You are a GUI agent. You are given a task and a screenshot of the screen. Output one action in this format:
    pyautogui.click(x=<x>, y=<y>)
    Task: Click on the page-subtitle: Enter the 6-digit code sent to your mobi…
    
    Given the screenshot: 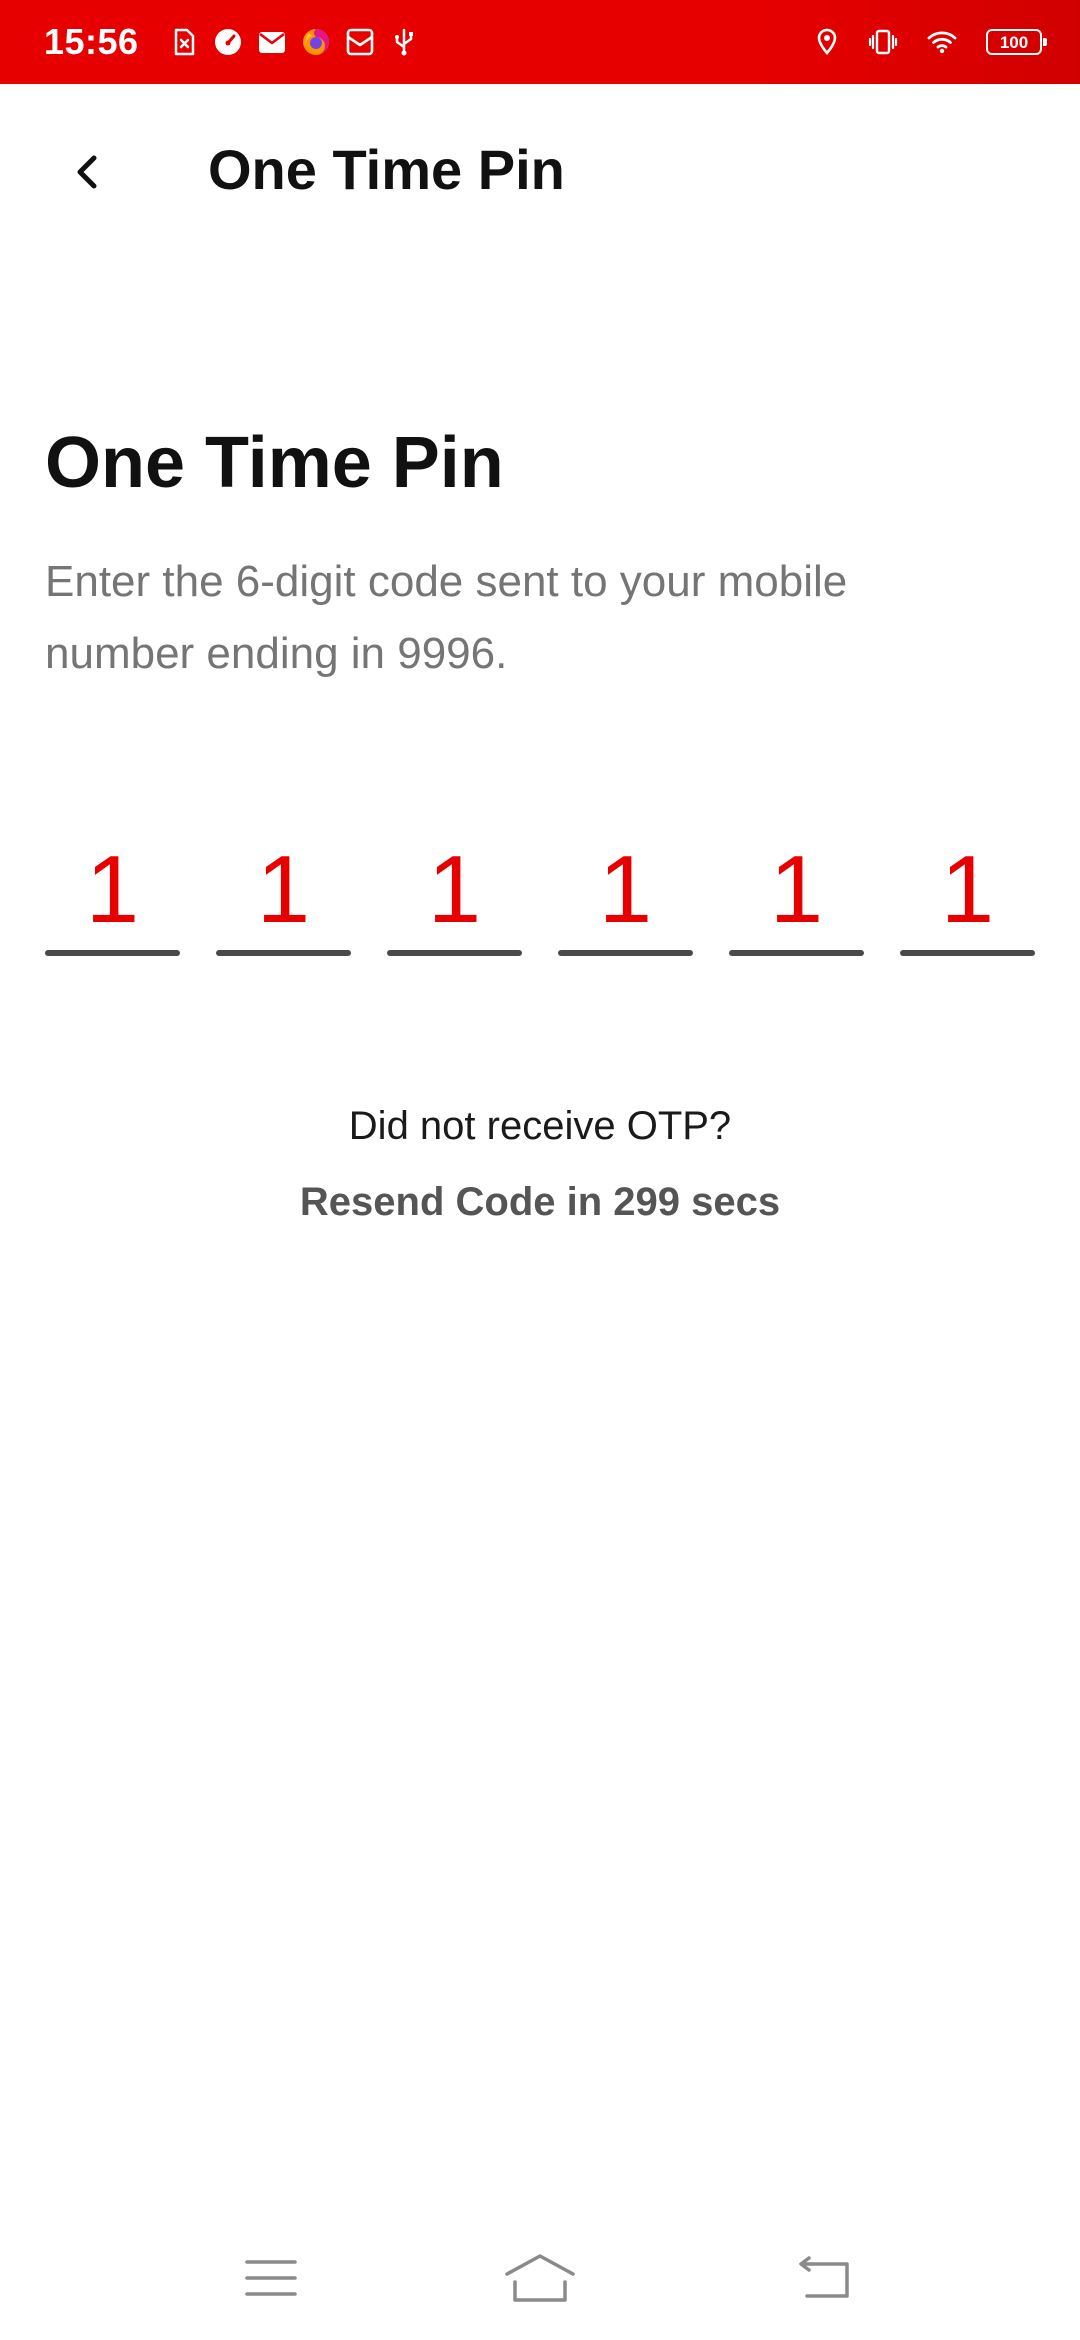 What is the action you would take?
    pyautogui.click(x=446, y=617)
    